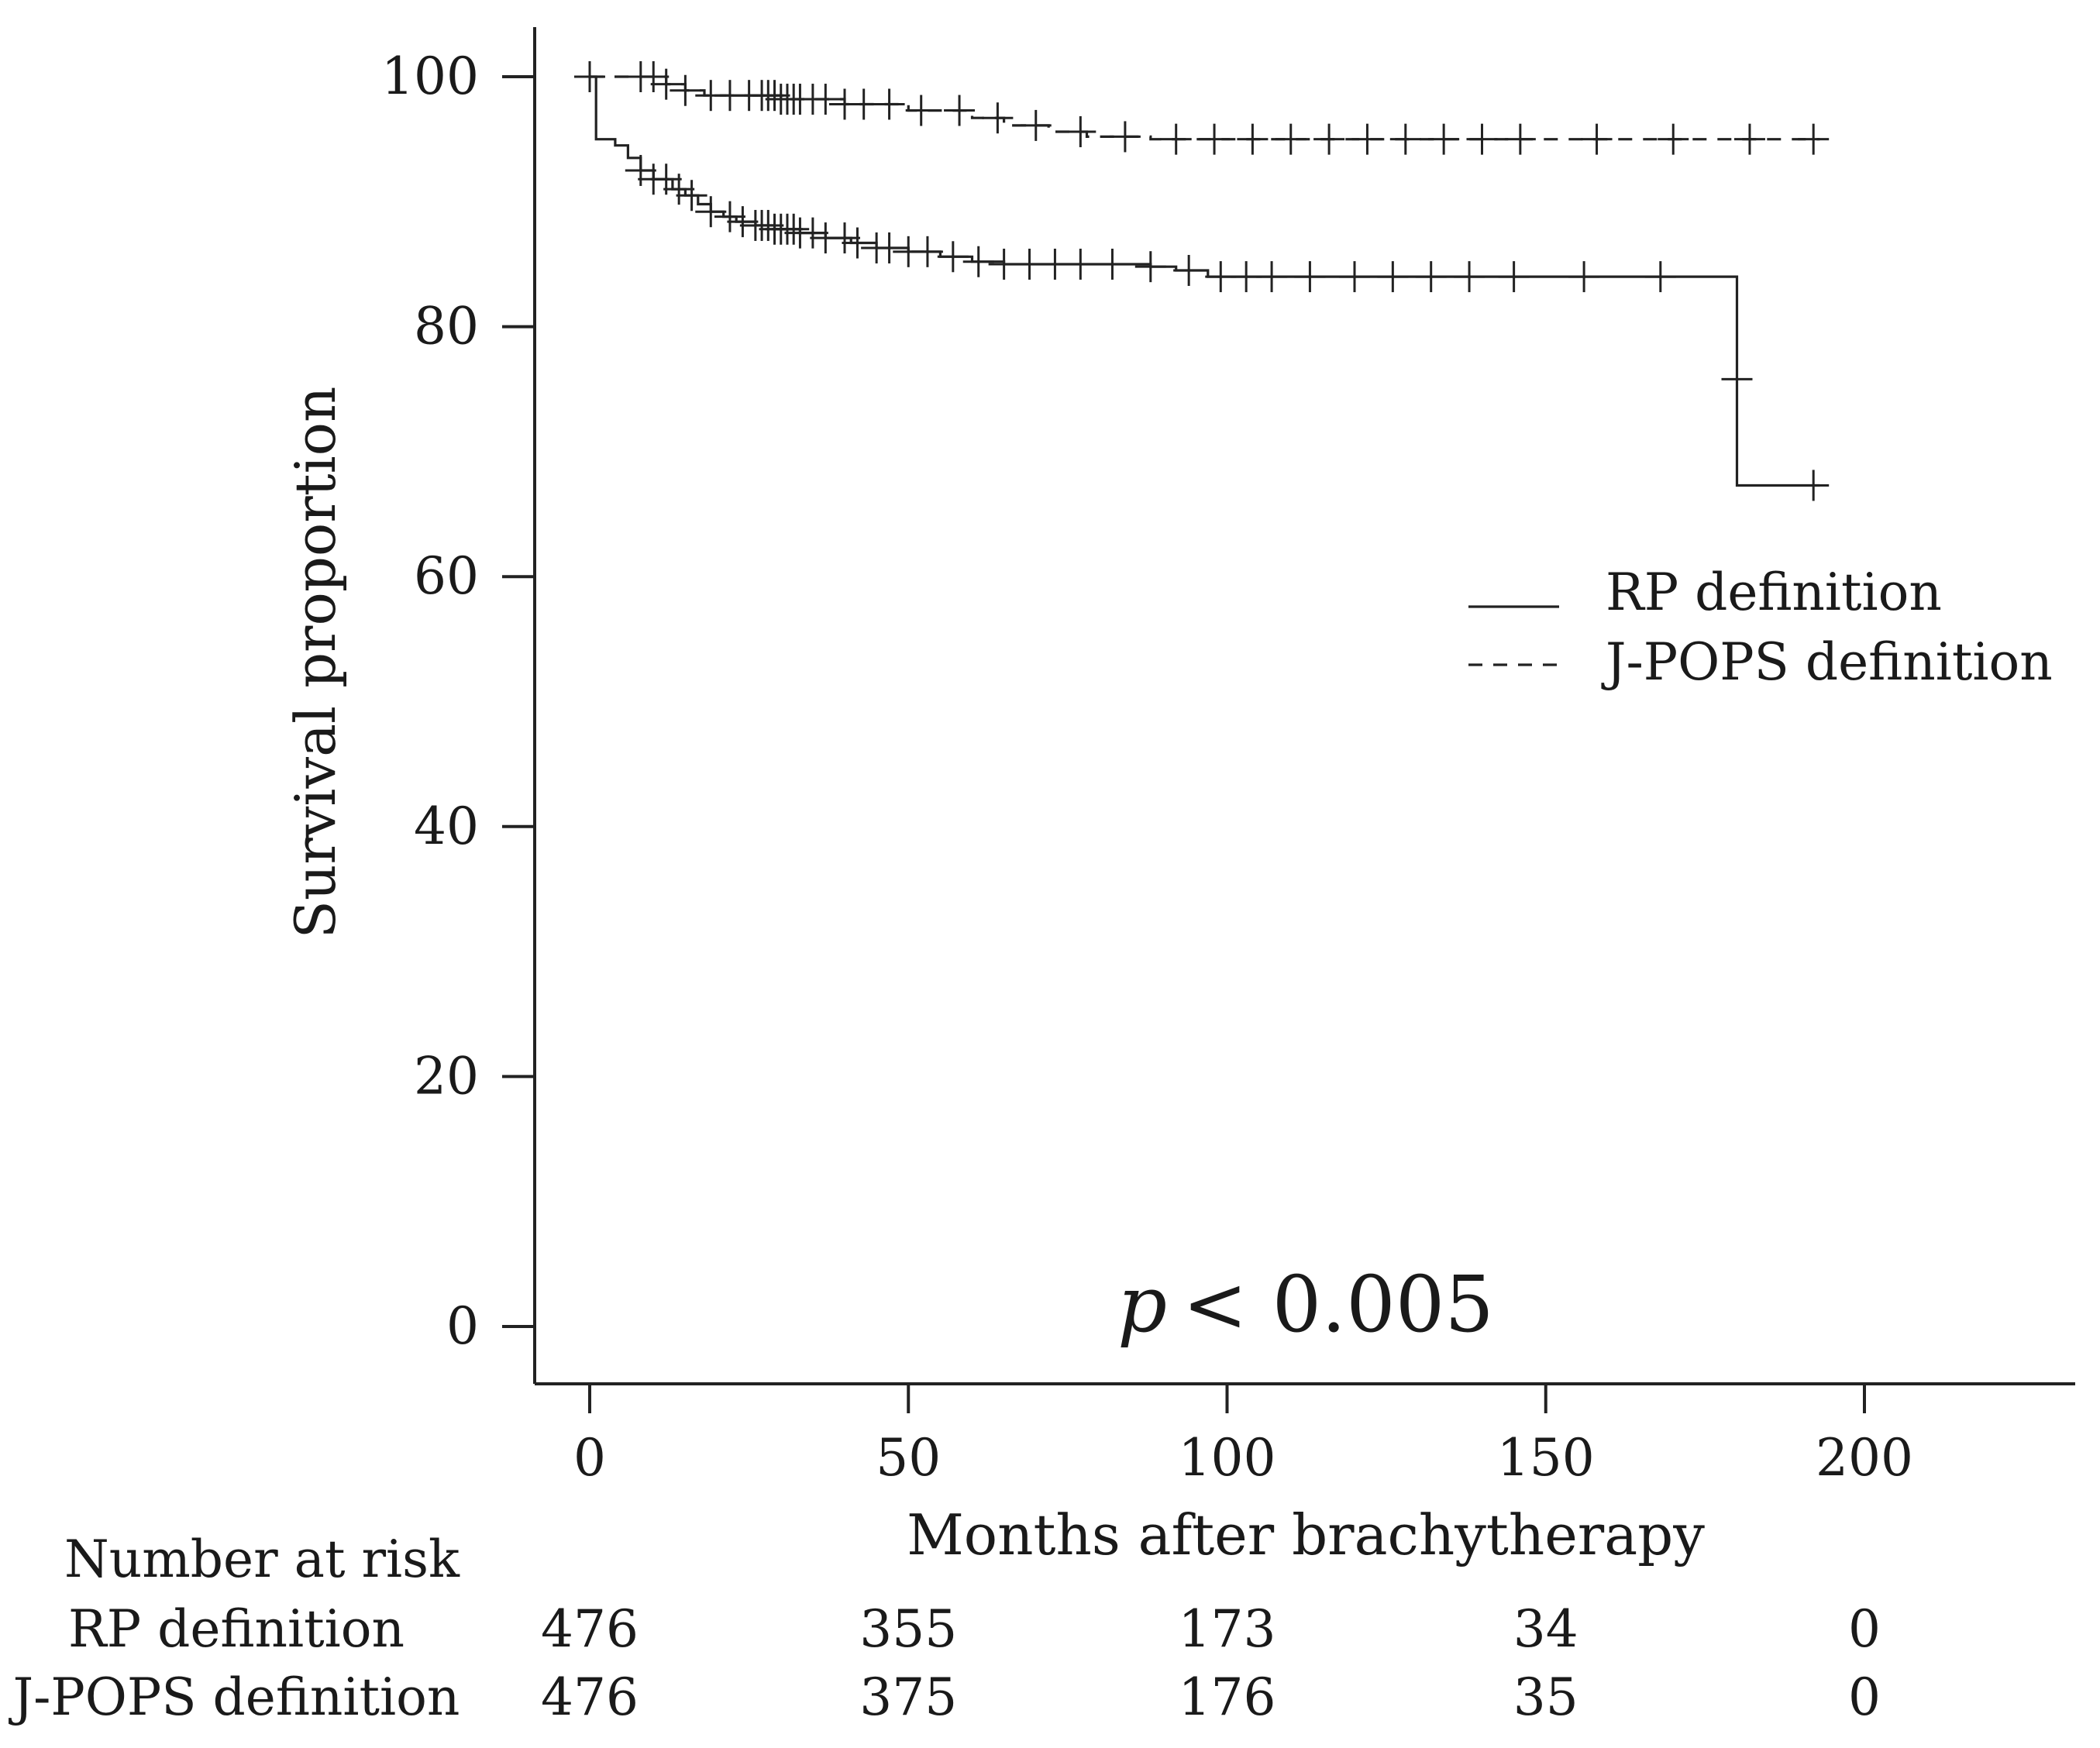 This screenshot has height=1748, width=2100. What do you see at coordinates (1774, 592) in the screenshot?
I see `legend-label-rp: RP definition` at bounding box center [1774, 592].